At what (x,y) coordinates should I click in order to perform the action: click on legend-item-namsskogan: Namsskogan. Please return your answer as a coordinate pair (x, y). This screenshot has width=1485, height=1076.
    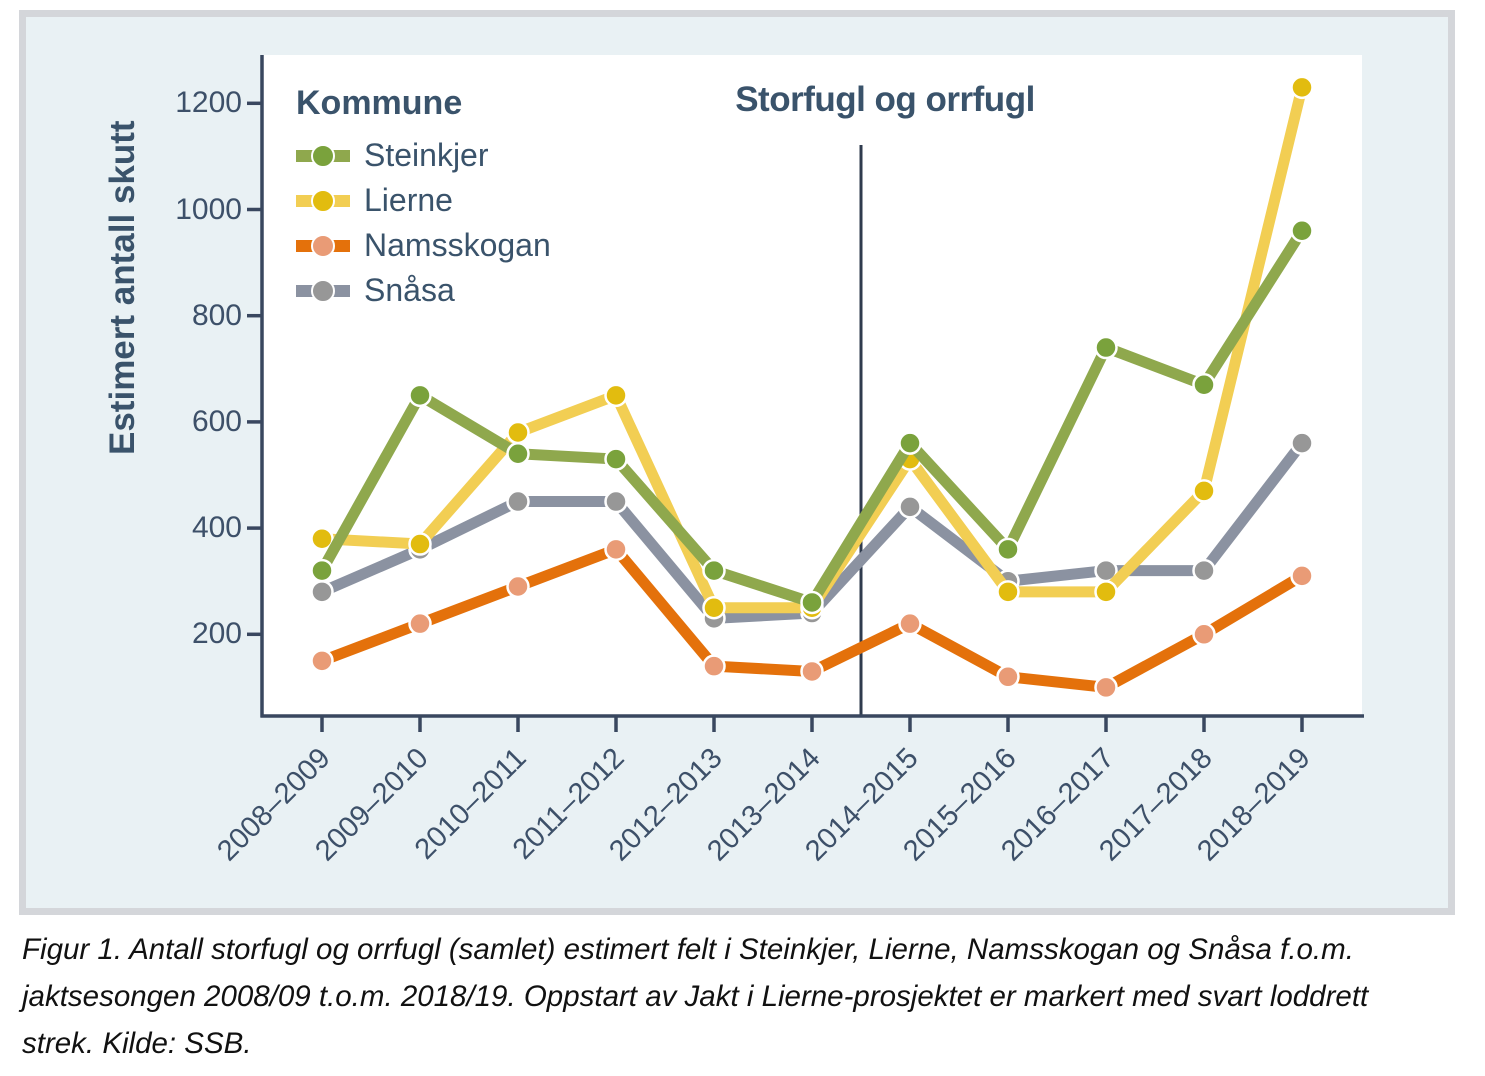
    Looking at the image, I should click on (423, 245).